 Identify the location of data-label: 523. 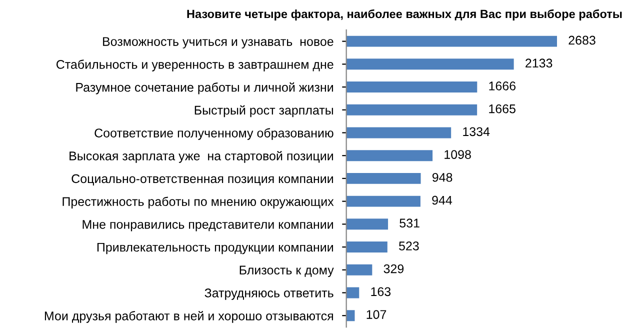
(409, 246).